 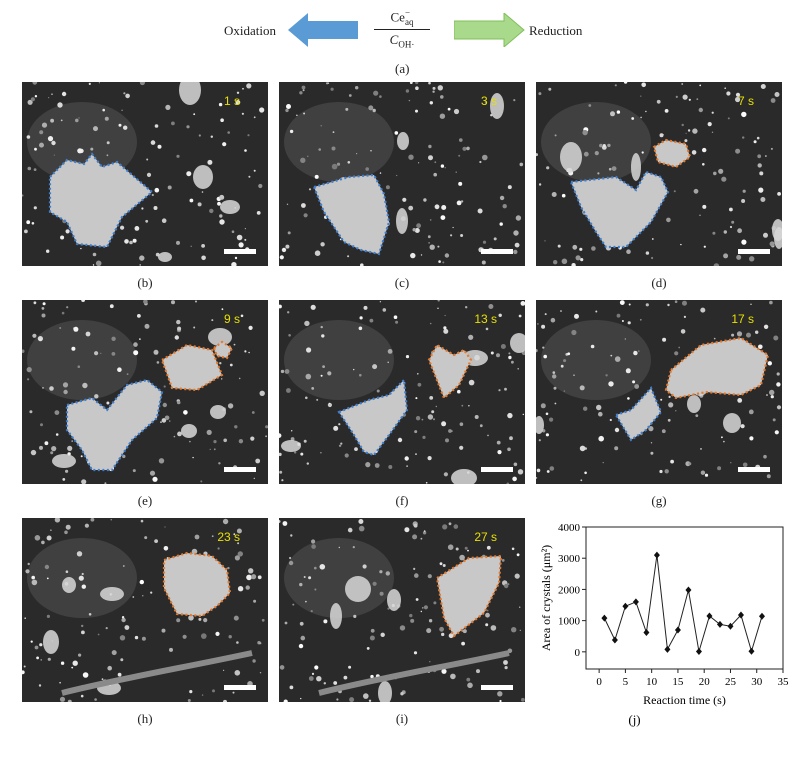 I want to click on micrograph-panel: 3 s, so click(x=402, y=174).